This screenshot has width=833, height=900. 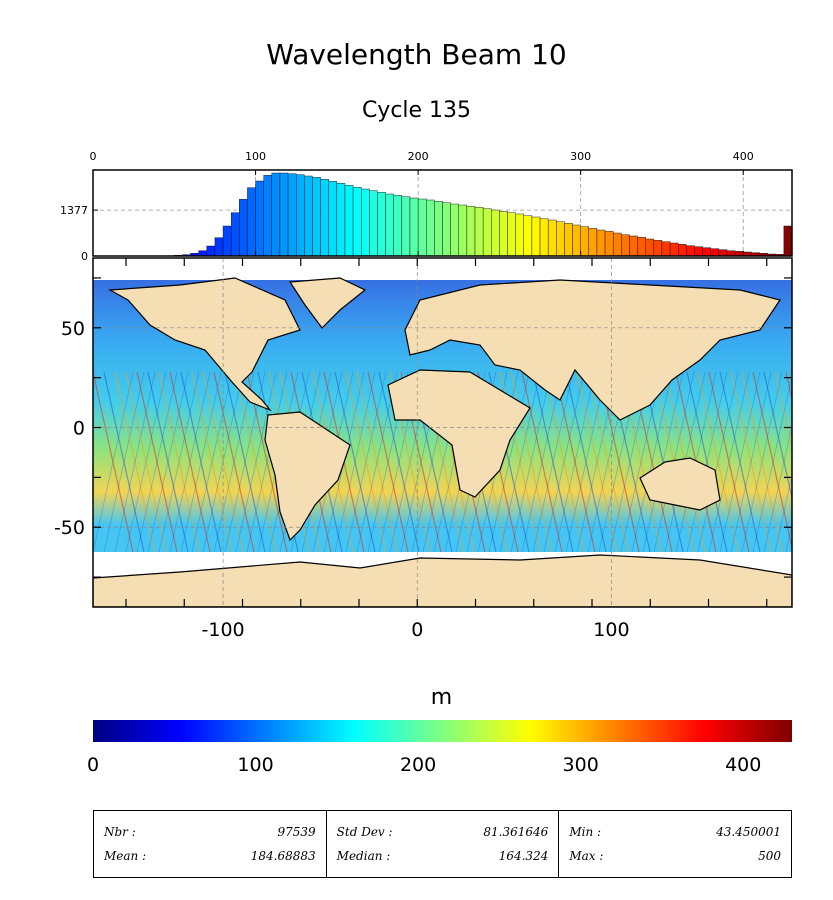 I want to click on colorbar-tick-label: 400, so click(x=743, y=765).